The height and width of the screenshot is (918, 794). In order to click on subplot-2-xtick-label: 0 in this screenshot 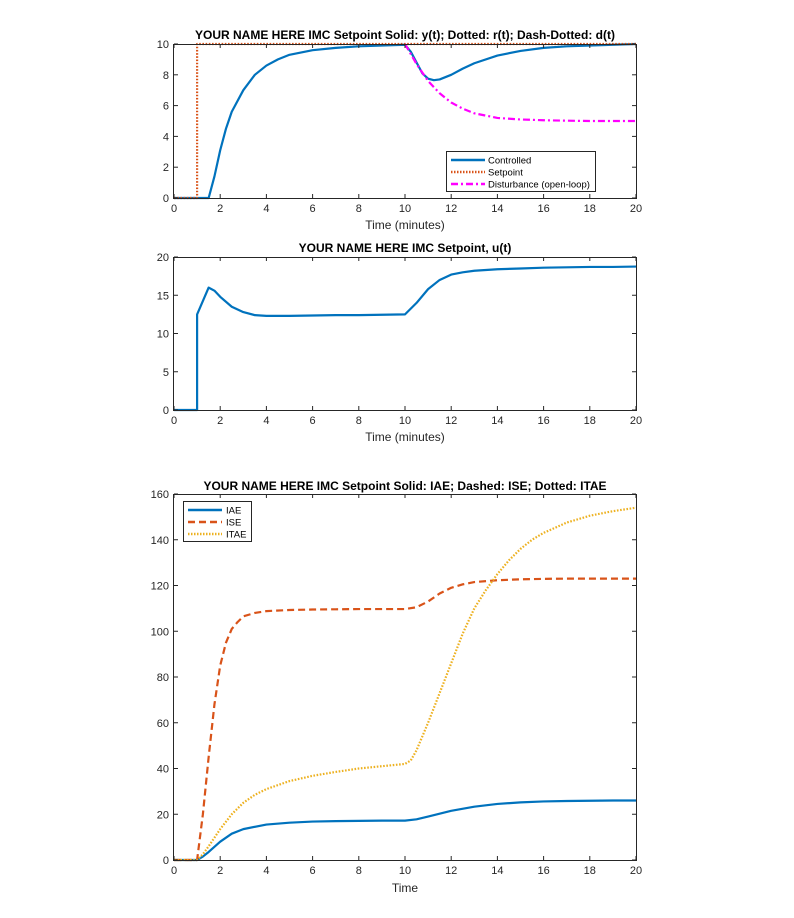, I will do `click(174, 421)`.